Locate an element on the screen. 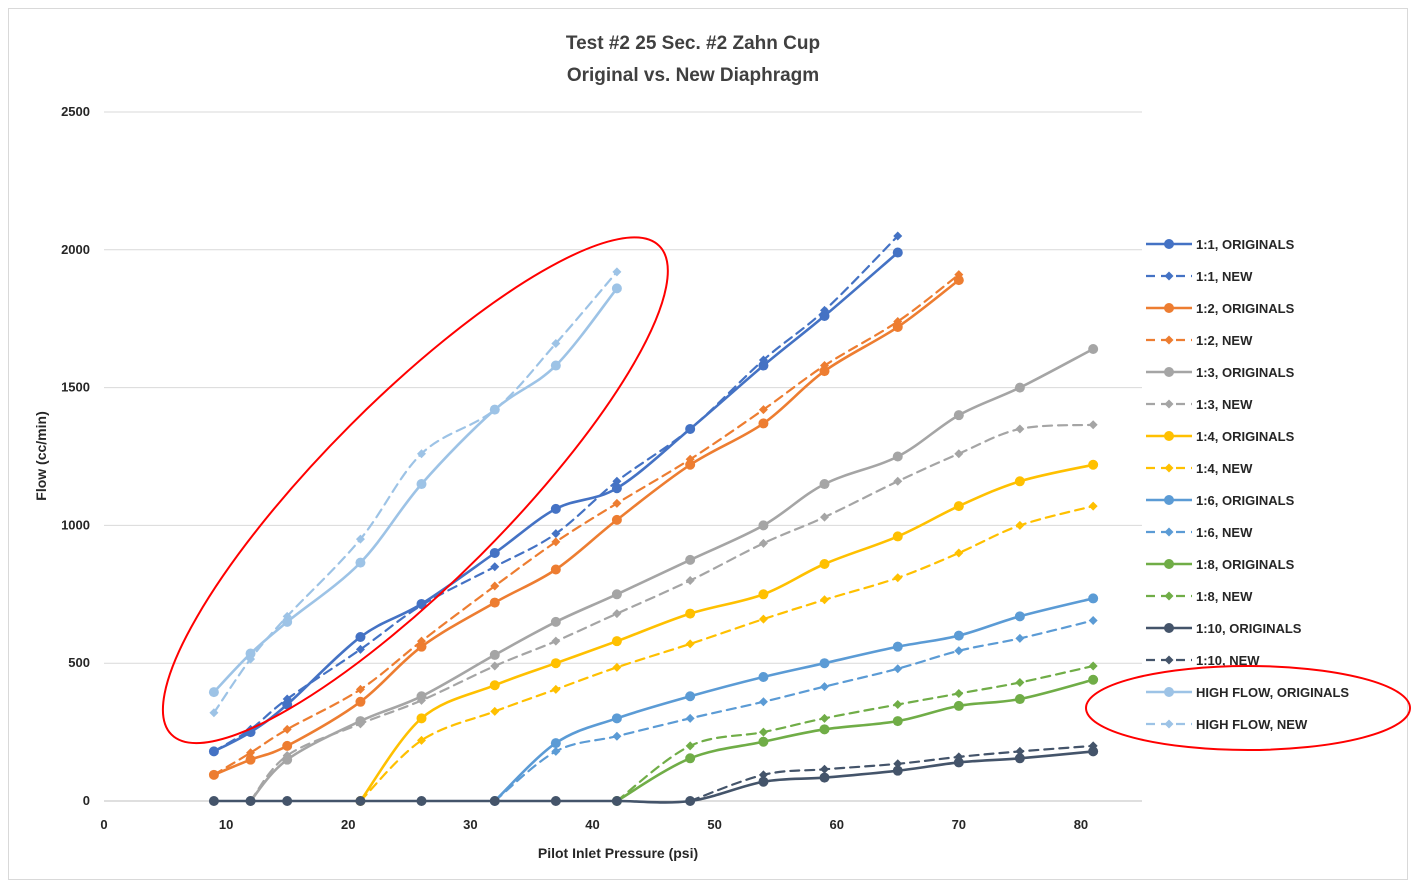  legend-item: 1:3, NEW is located at coordinates (1199, 404).